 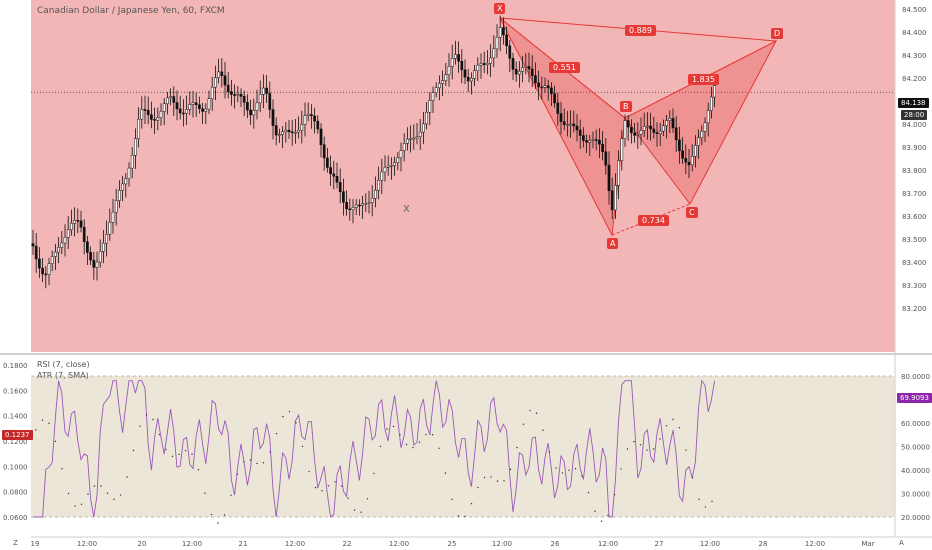 What do you see at coordinates (777, 33) in the screenshot?
I see `pattern-point-d: D` at bounding box center [777, 33].